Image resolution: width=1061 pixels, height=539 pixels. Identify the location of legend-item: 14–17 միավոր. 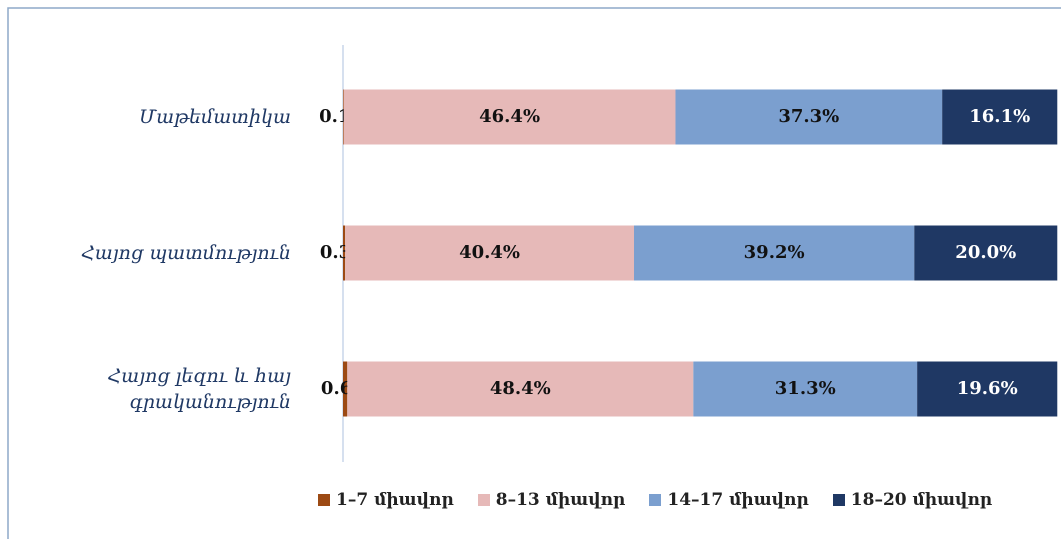
(729, 500).